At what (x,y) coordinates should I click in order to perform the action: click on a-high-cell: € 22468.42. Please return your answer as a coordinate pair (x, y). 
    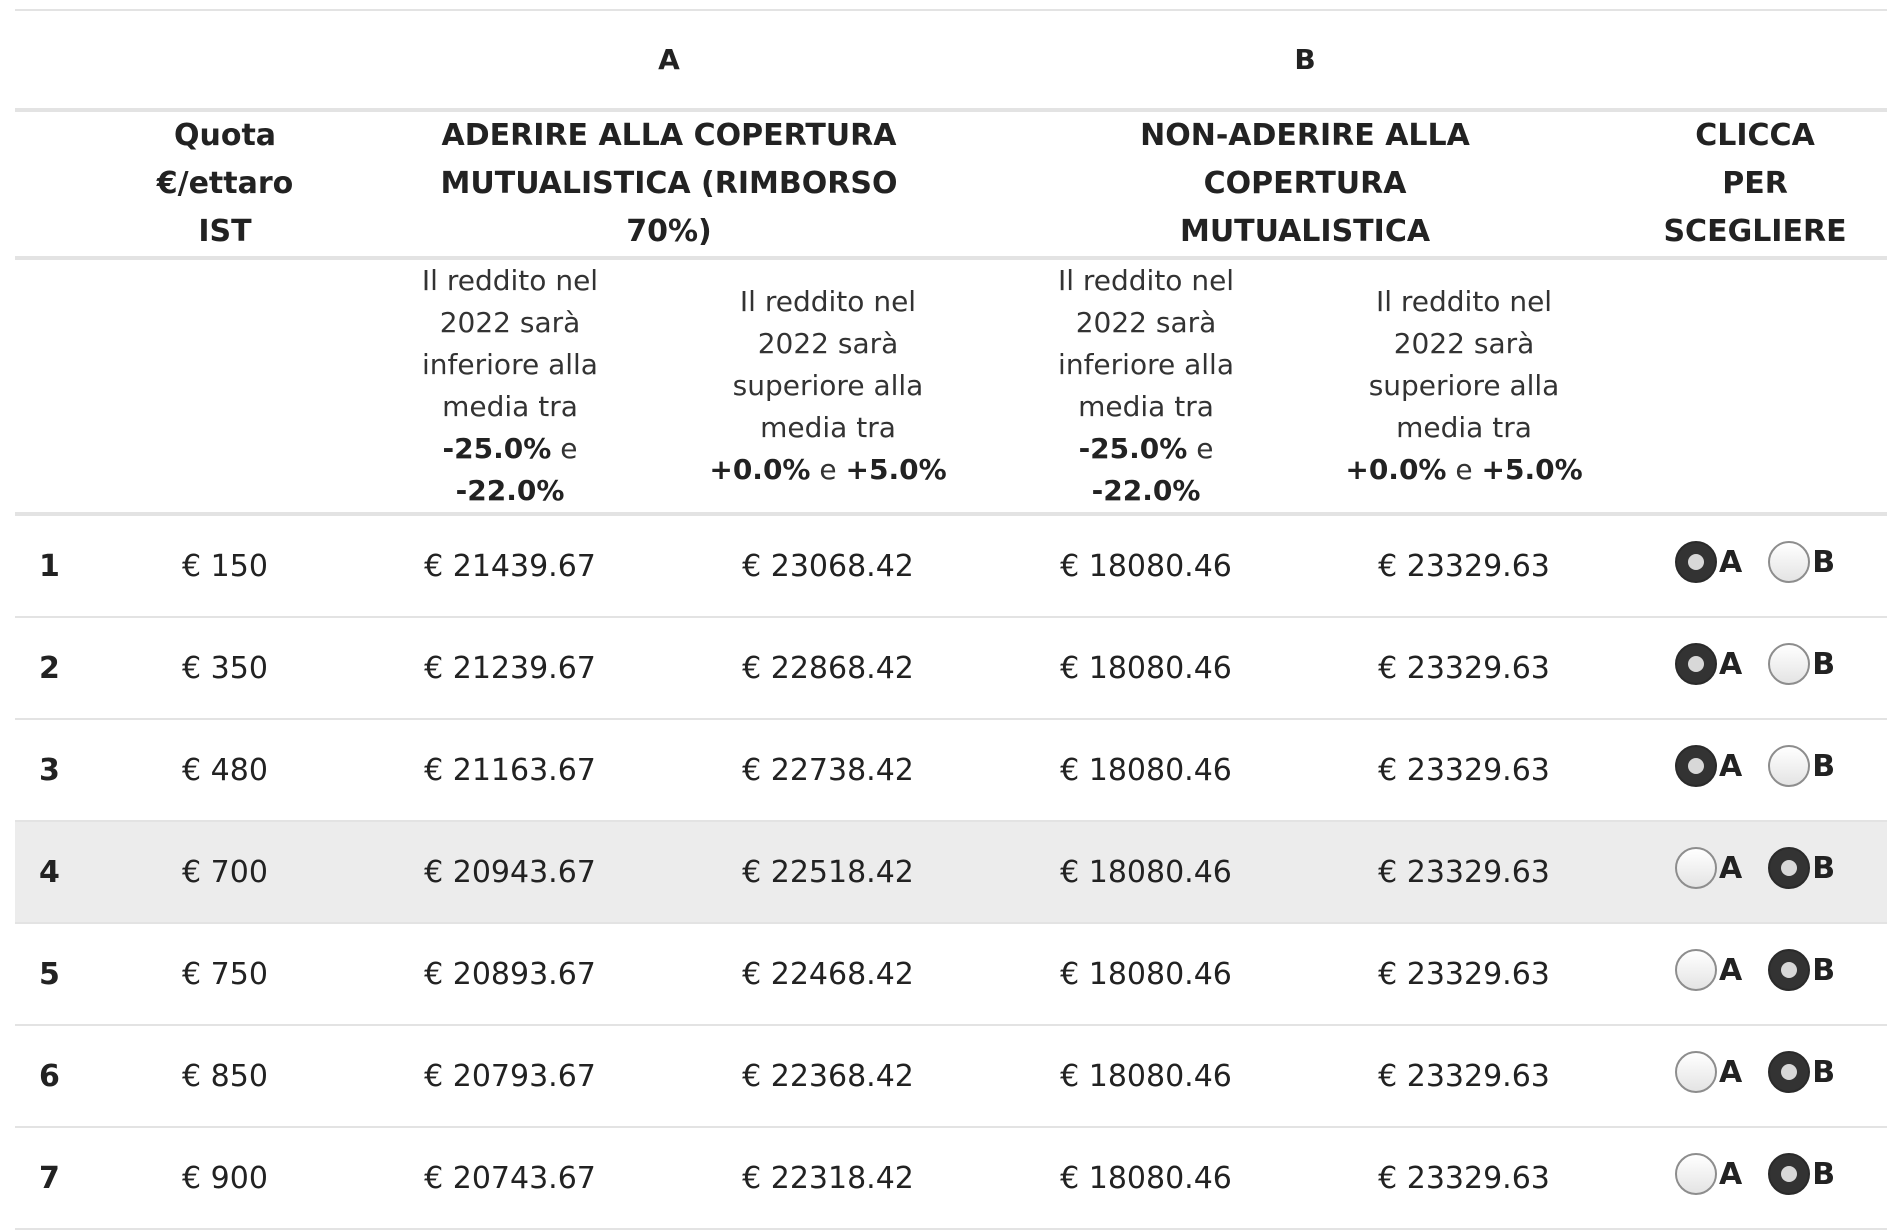
    Looking at the image, I should click on (828, 974).